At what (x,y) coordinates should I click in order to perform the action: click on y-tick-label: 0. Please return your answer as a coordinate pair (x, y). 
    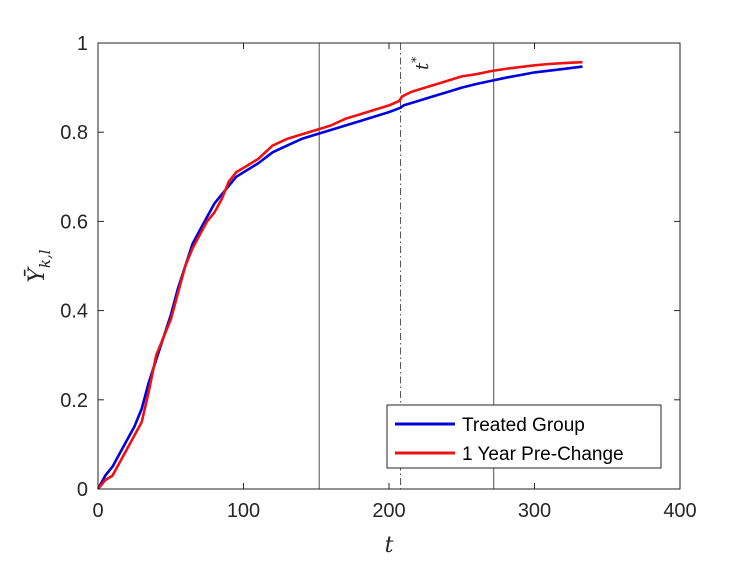
    Looking at the image, I should click on (82, 490).